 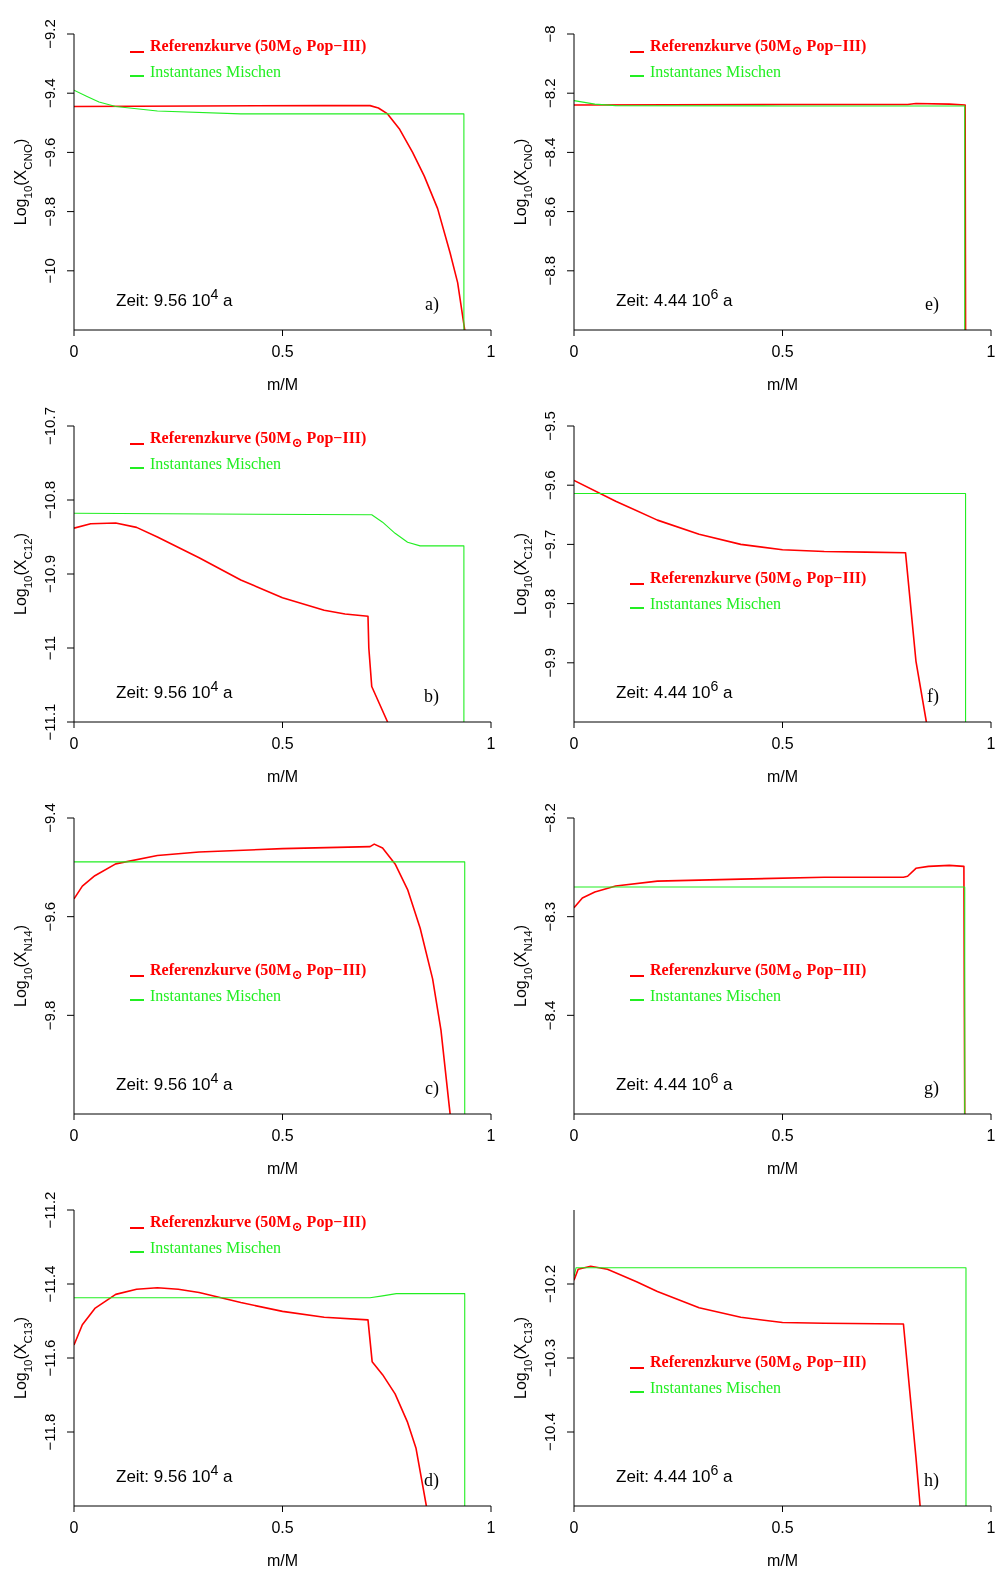 What do you see at coordinates (549, 211) in the screenshot?
I see `y-tick-label: −8.6` at bounding box center [549, 211].